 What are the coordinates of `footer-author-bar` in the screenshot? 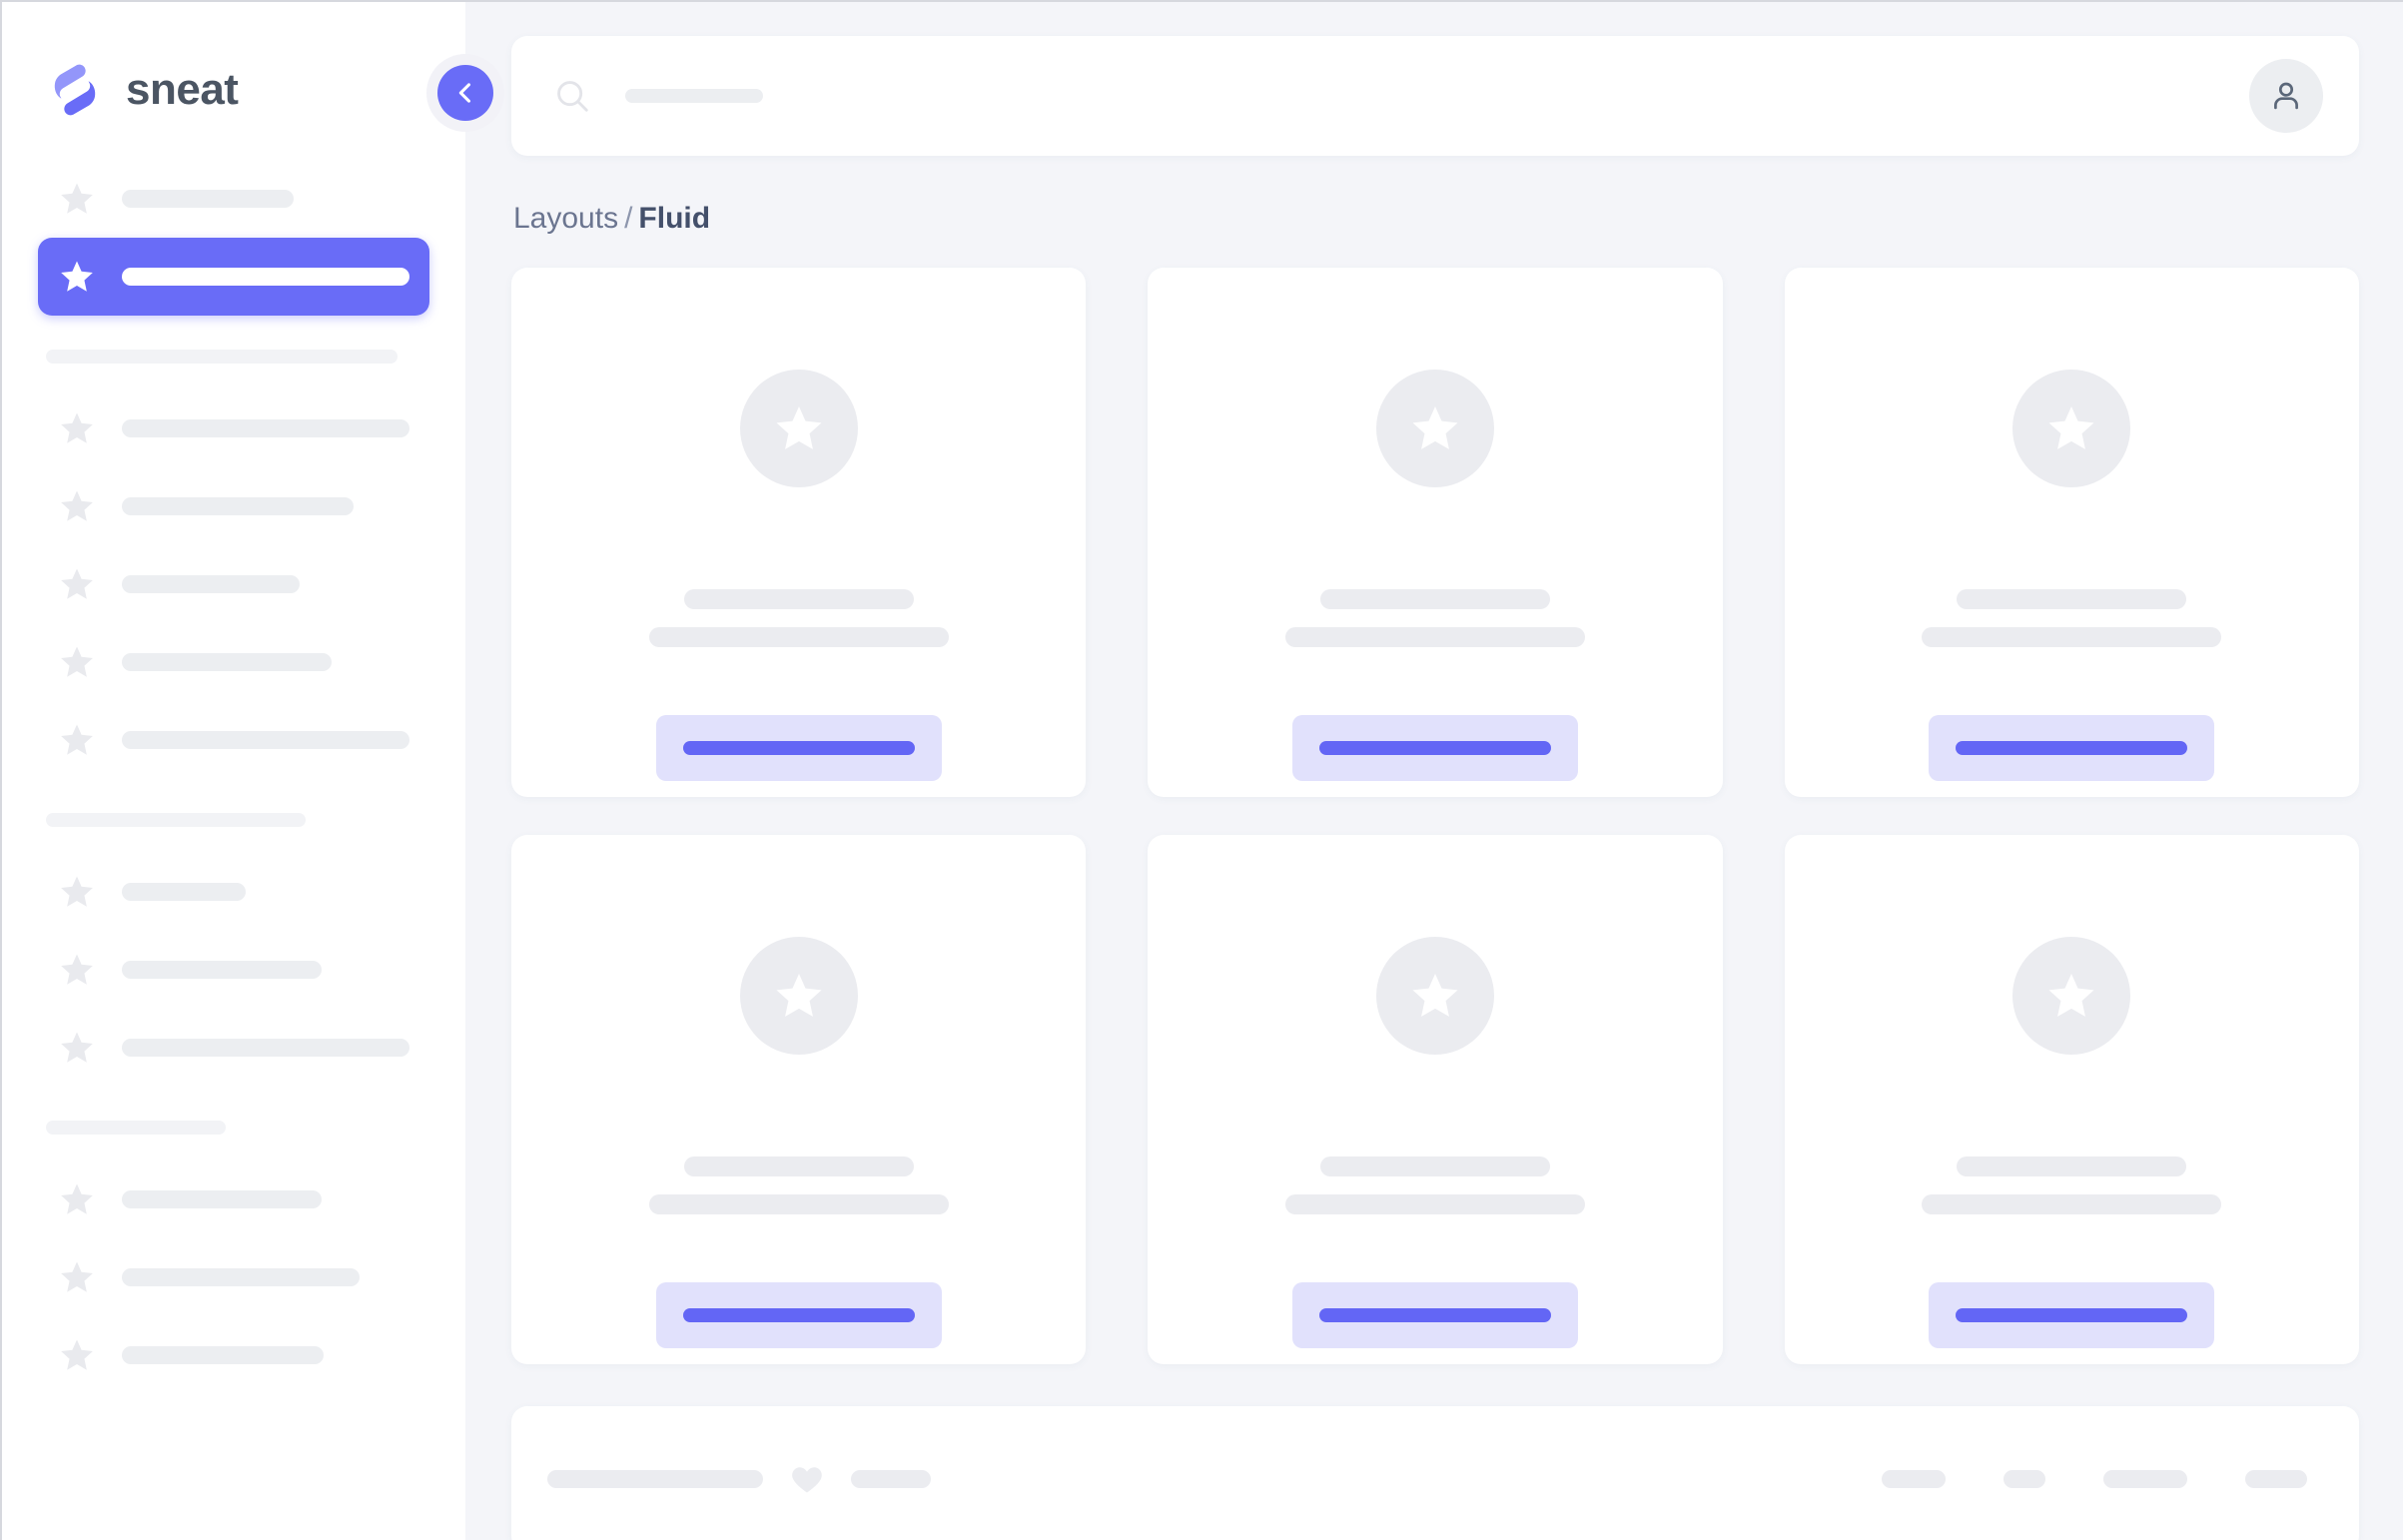 It's located at (891, 1479).